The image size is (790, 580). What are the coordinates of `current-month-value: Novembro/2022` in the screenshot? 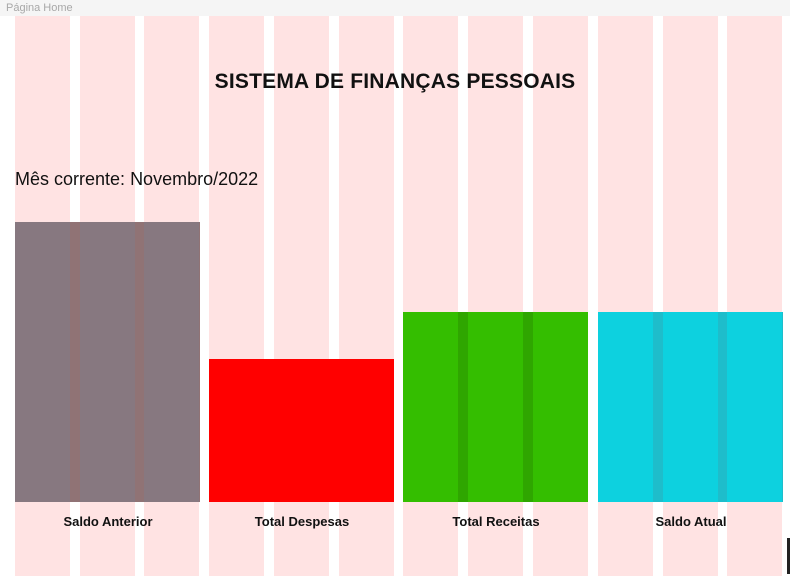 It's located at (194, 179).